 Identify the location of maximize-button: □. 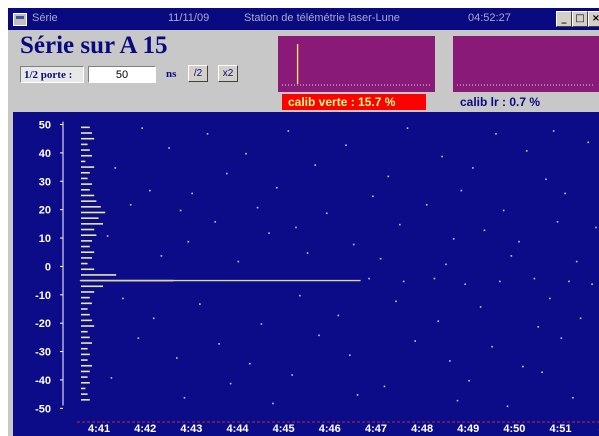
(580, 19).